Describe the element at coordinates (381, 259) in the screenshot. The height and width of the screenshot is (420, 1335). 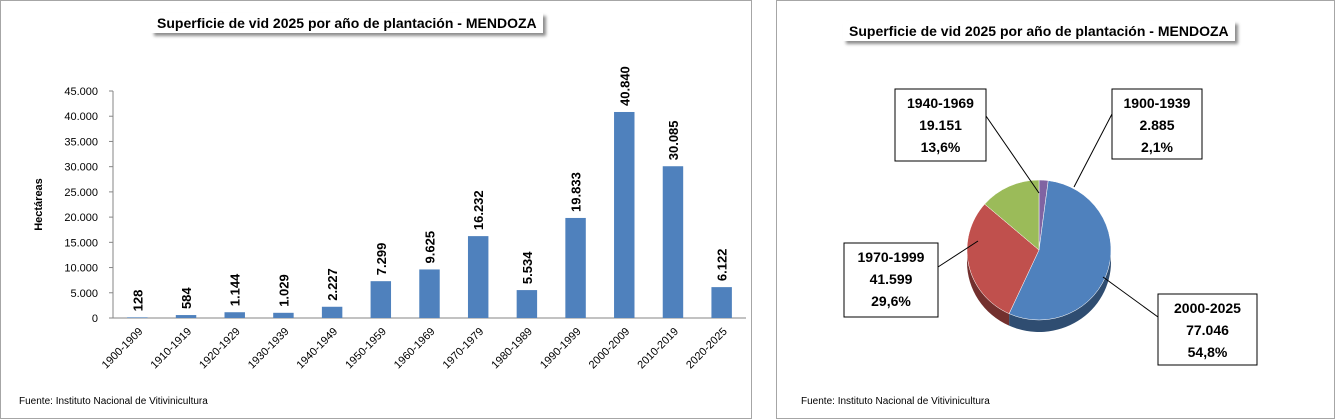
I see `bar-value-label: 7.299` at that location.